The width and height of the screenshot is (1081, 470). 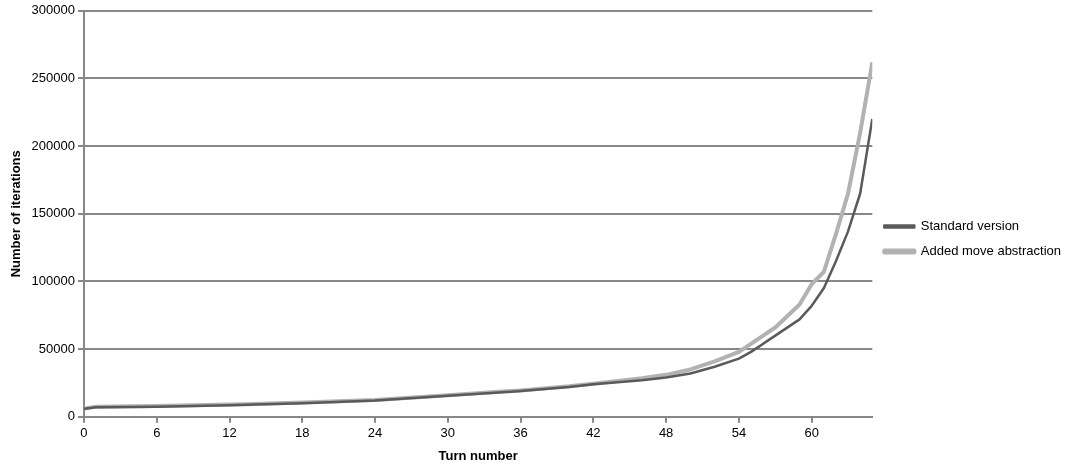 What do you see at coordinates (229, 433) in the screenshot?
I see `x-tick-label: 12` at bounding box center [229, 433].